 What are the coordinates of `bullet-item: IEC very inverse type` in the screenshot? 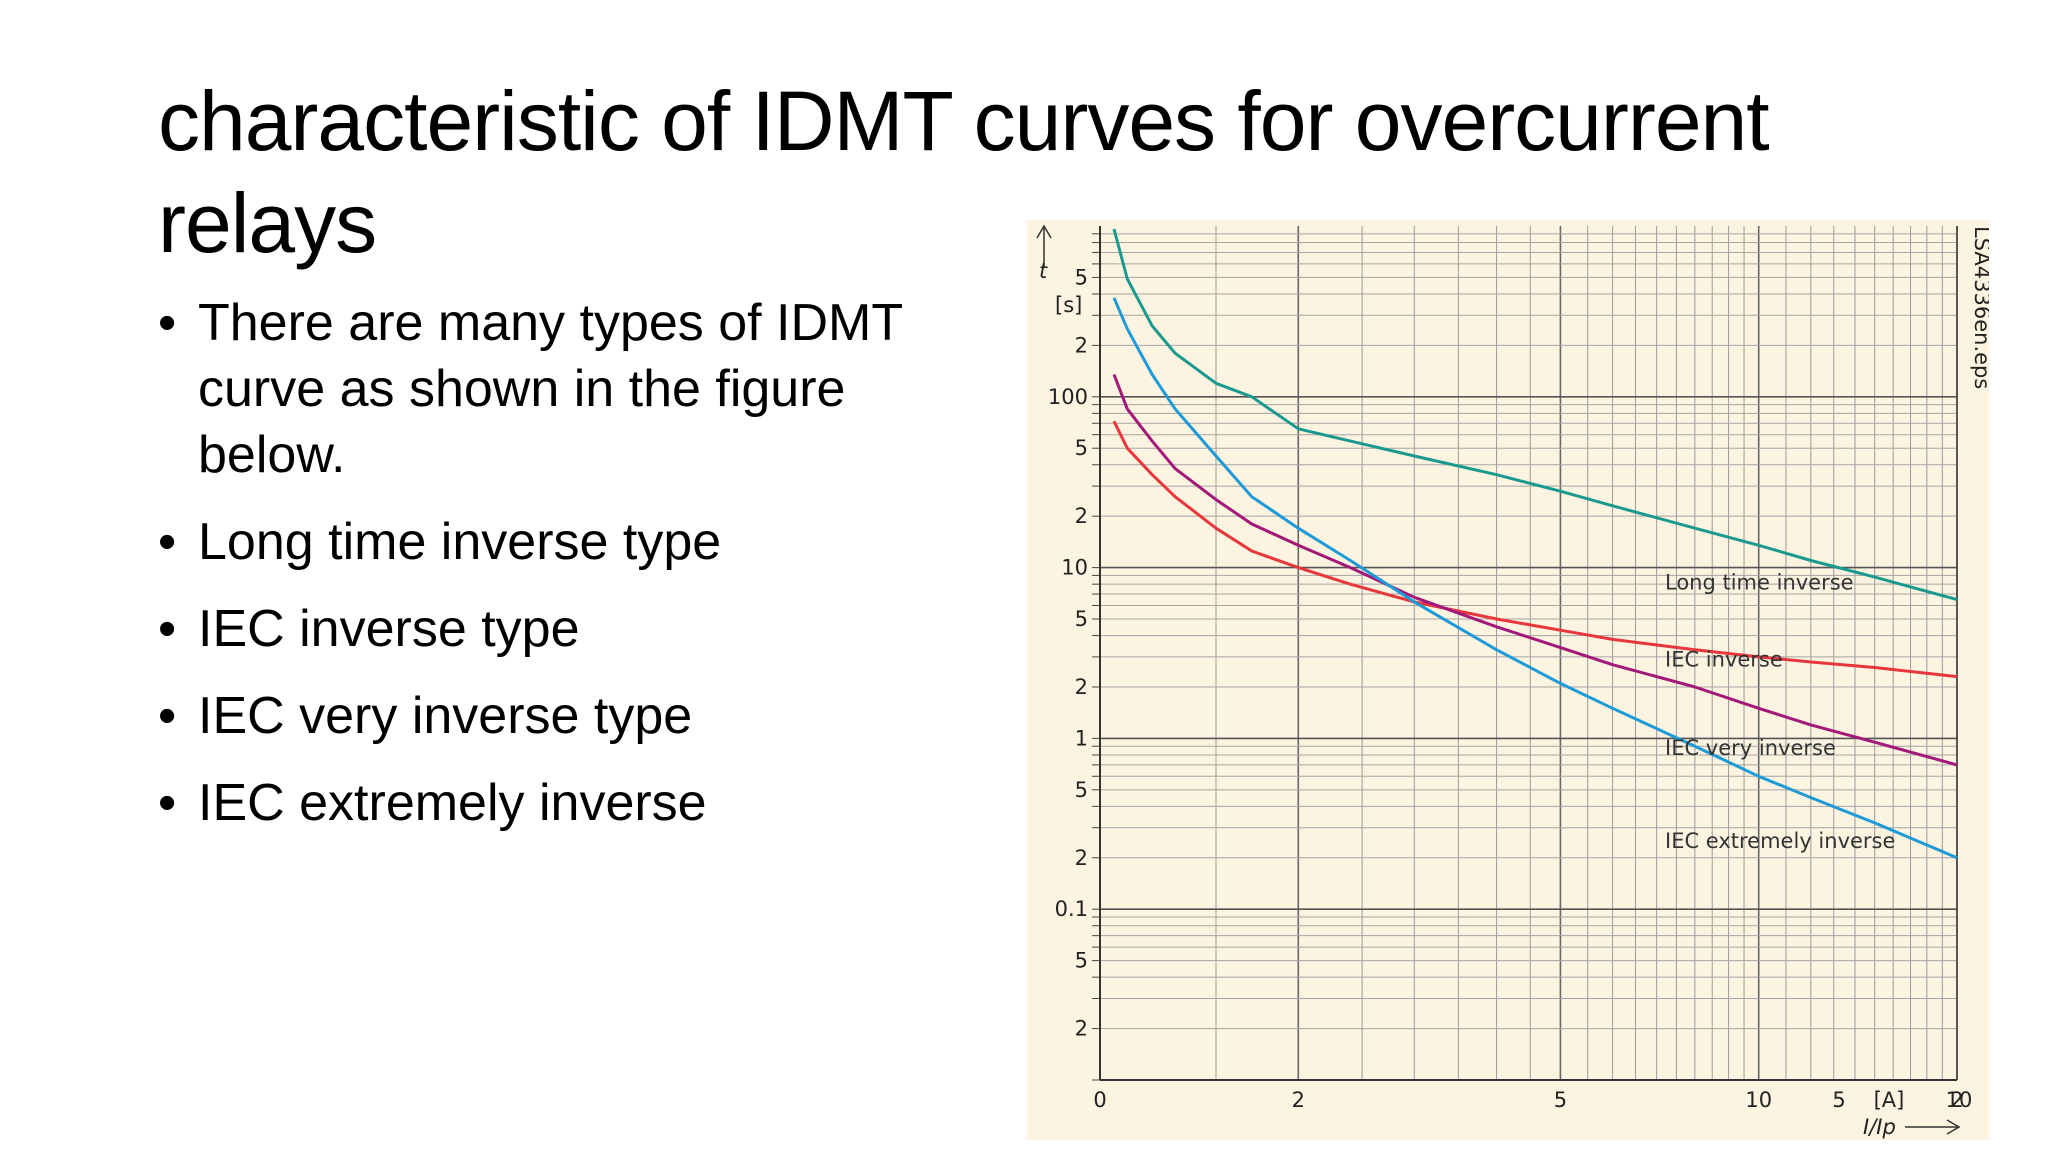 It's located at (568, 716).